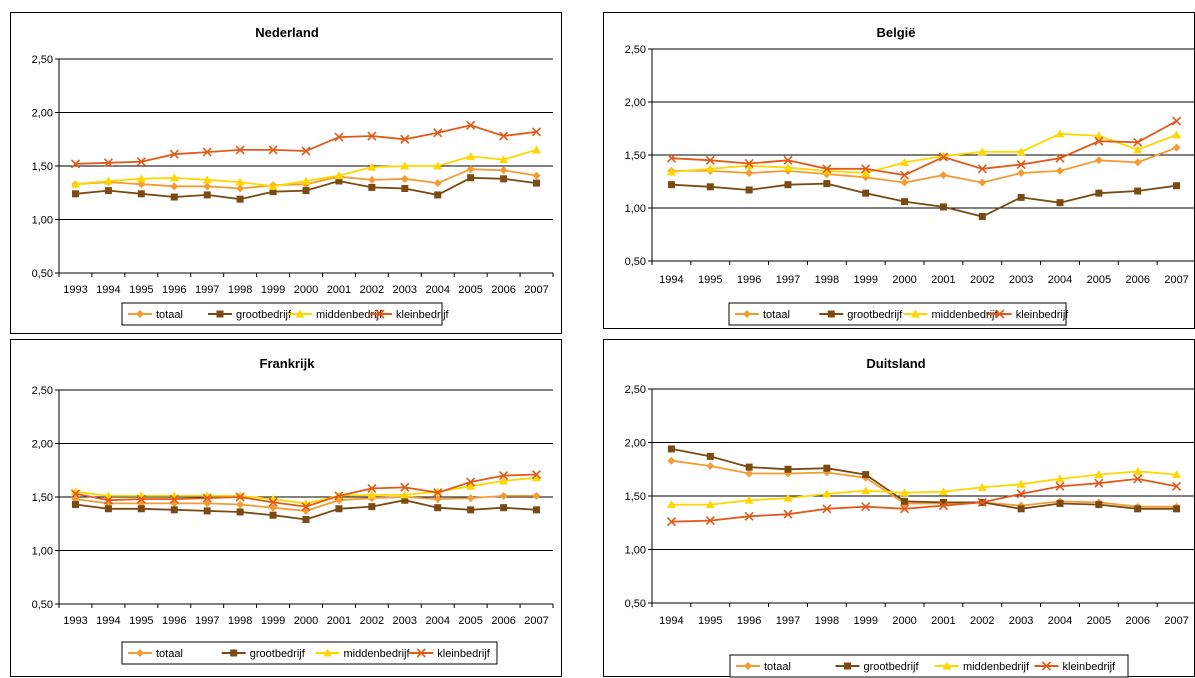 This screenshot has height=678, width=1195. I want to click on series-line-middenbedrijf, so click(924, 488).